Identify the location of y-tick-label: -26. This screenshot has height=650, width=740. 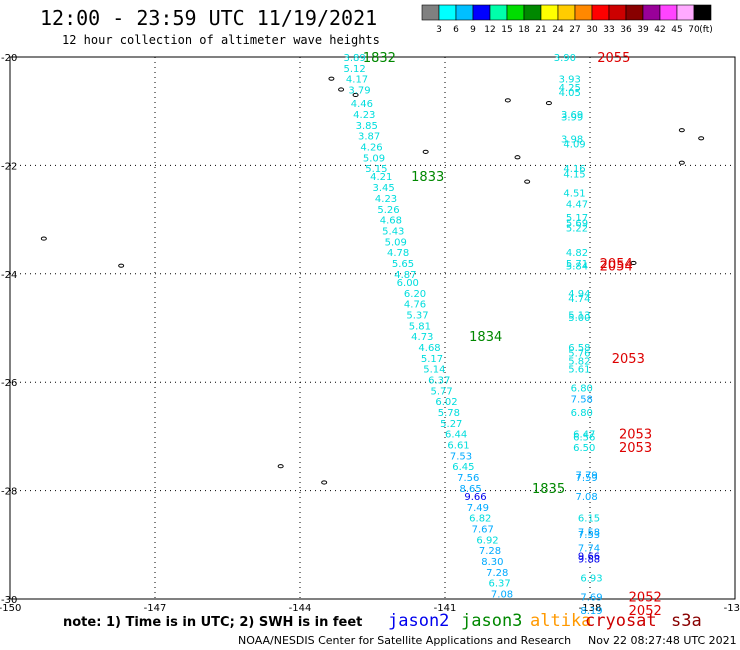
(9, 383).